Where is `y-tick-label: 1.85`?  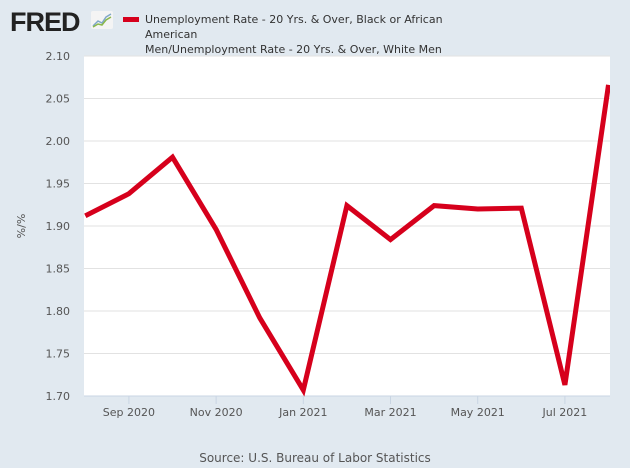 y-tick-label: 1.85 is located at coordinates (58, 269).